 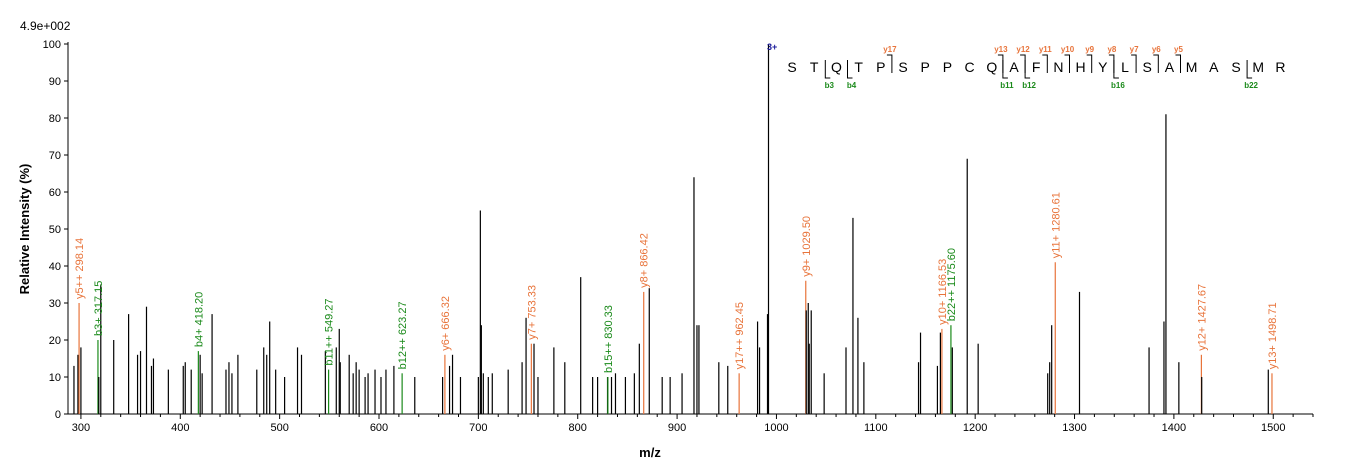 What do you see at coordinates (80, 268) in the screenshot?
I see `peak-label: y5++ 298.14` at bounding box center [80, 268].